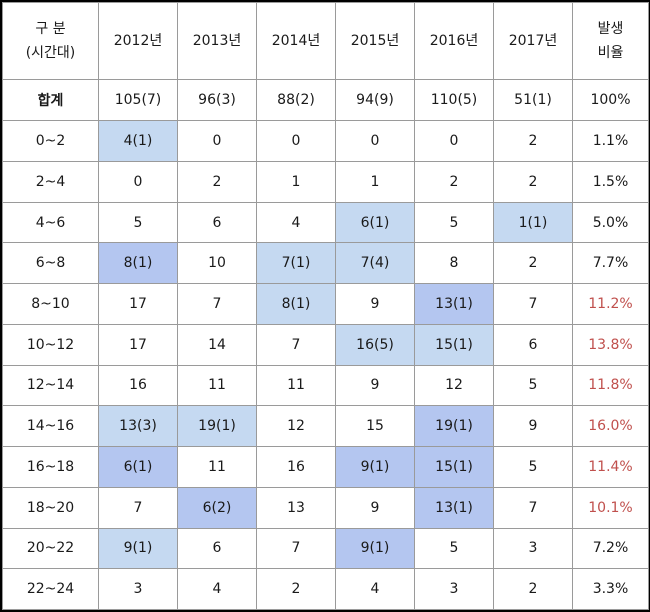 This screenshot has height=612, width=650. What do you see at coordinates (296, 263) in the screenshot?
I see `data-cell: 7(1)` at bounding box center [296, 263].